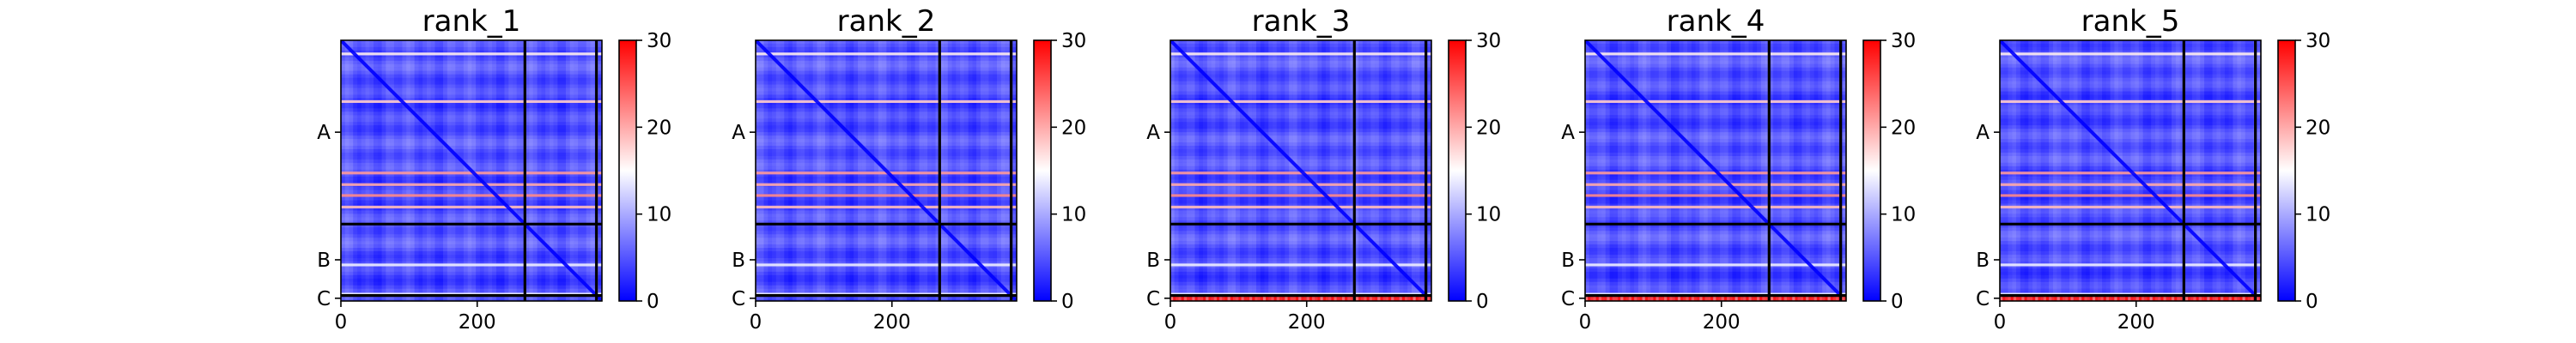 This screenshot has height=343, width=2576. What do you see at coordinates (324, 261) in the screenshot?
I see `y-chain-label: B` at bounding box center [324, 261].